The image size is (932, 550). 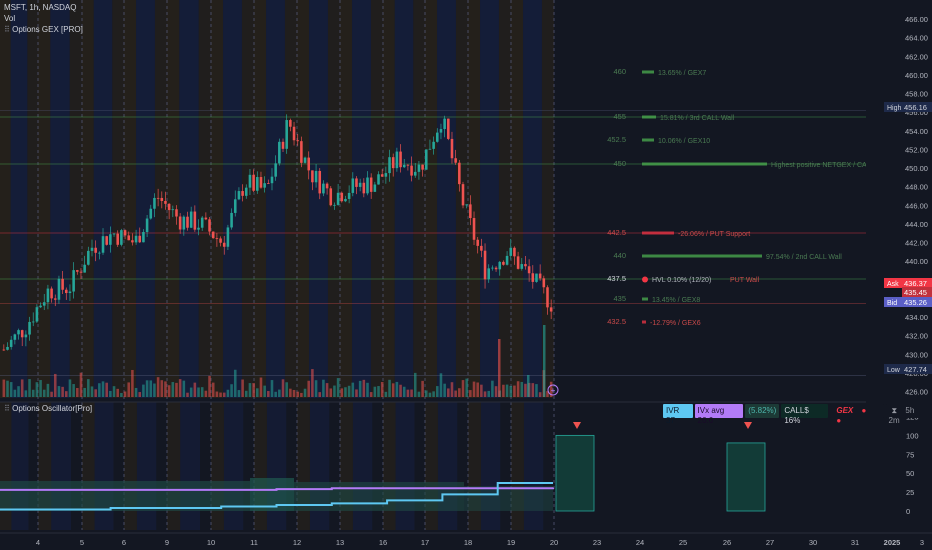 What do you see at coordinates (508, 498) in the screenshot?
I see `osc-fill-area` at bounding box center [508, 498].